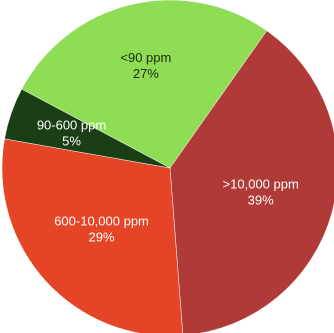  Describe the element at coordinates (71, 125) in the screenshot. I see `slice-category-label: 90-600 ppm` at that location.